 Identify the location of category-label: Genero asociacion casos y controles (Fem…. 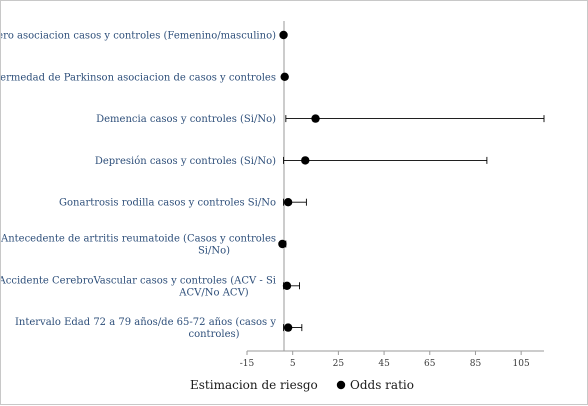
(138, 36).